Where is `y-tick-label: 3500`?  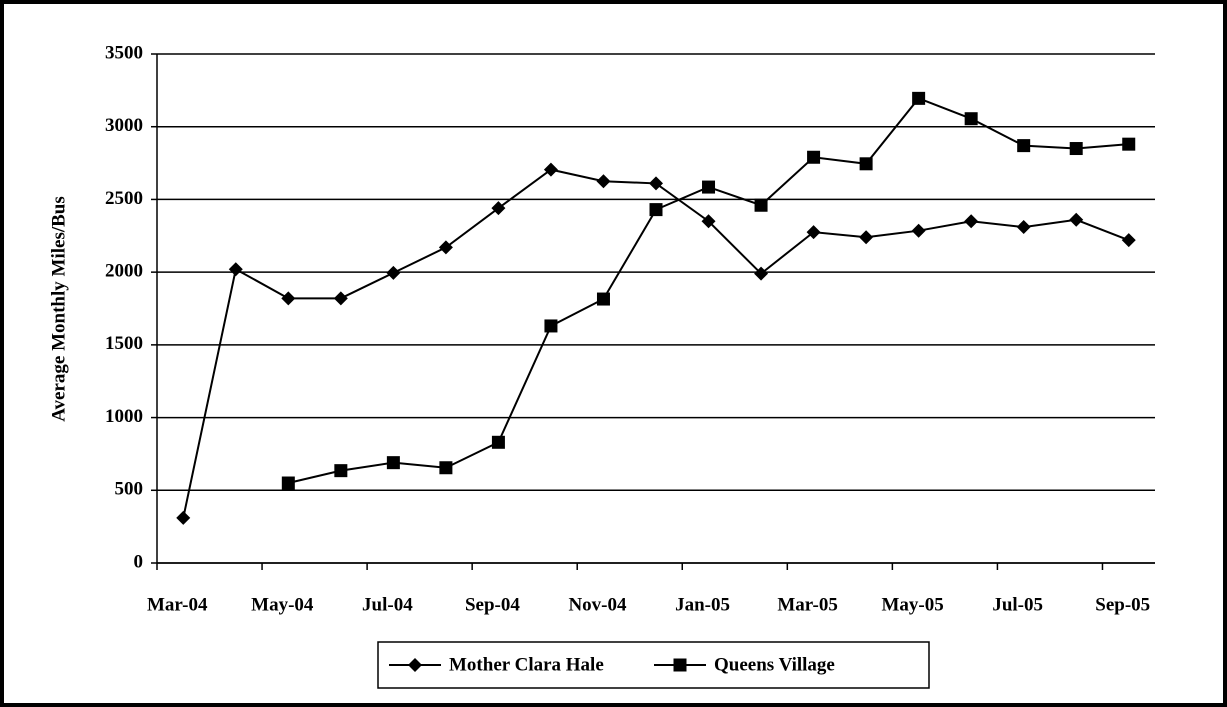 y-tick-label: 3500 is located at coordinates (124, 52).